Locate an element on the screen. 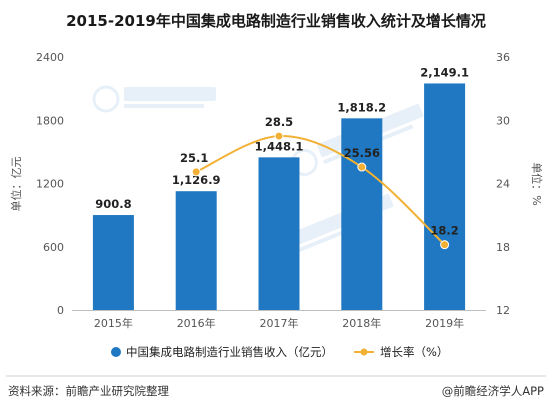 This screenshot has height=413, width=552. growth-value-label: 25.1 is located at coordinates (194, 158).